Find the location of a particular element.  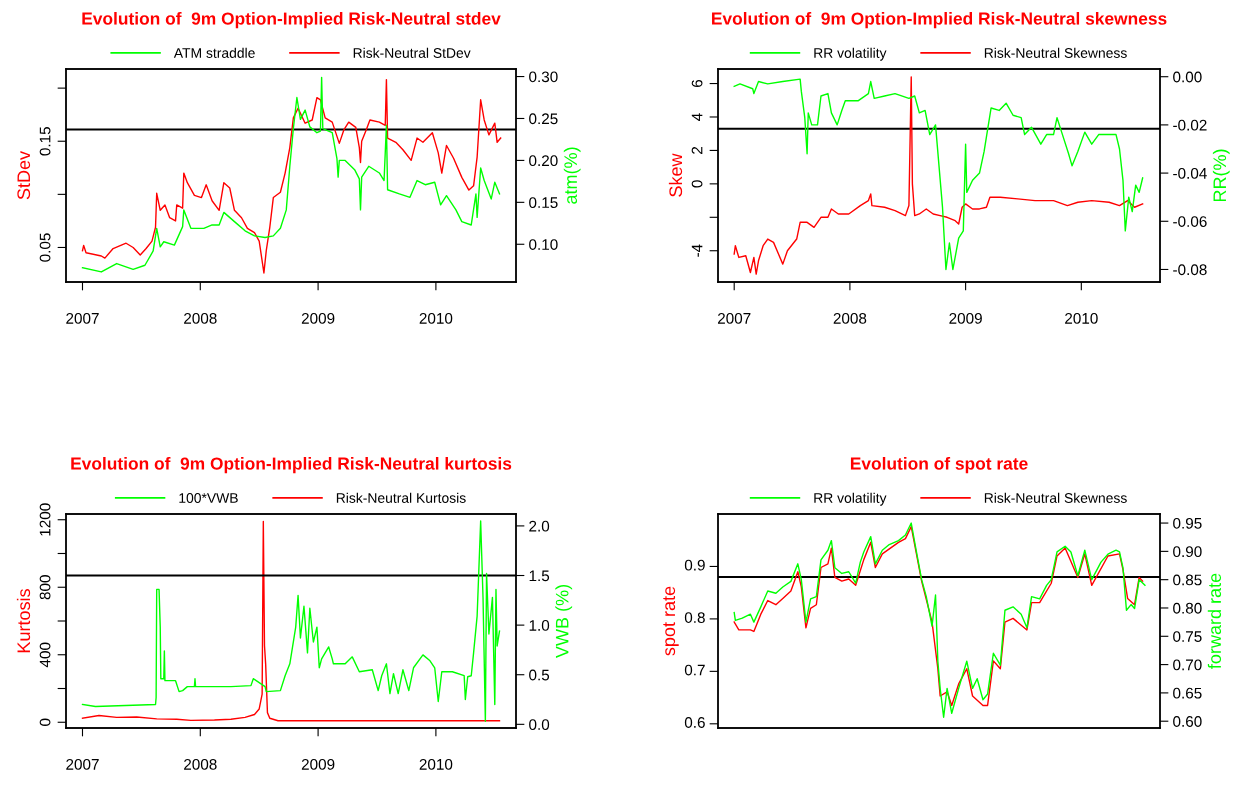

y2-axis-title: atm(%) is located at coordinates (572, 175).